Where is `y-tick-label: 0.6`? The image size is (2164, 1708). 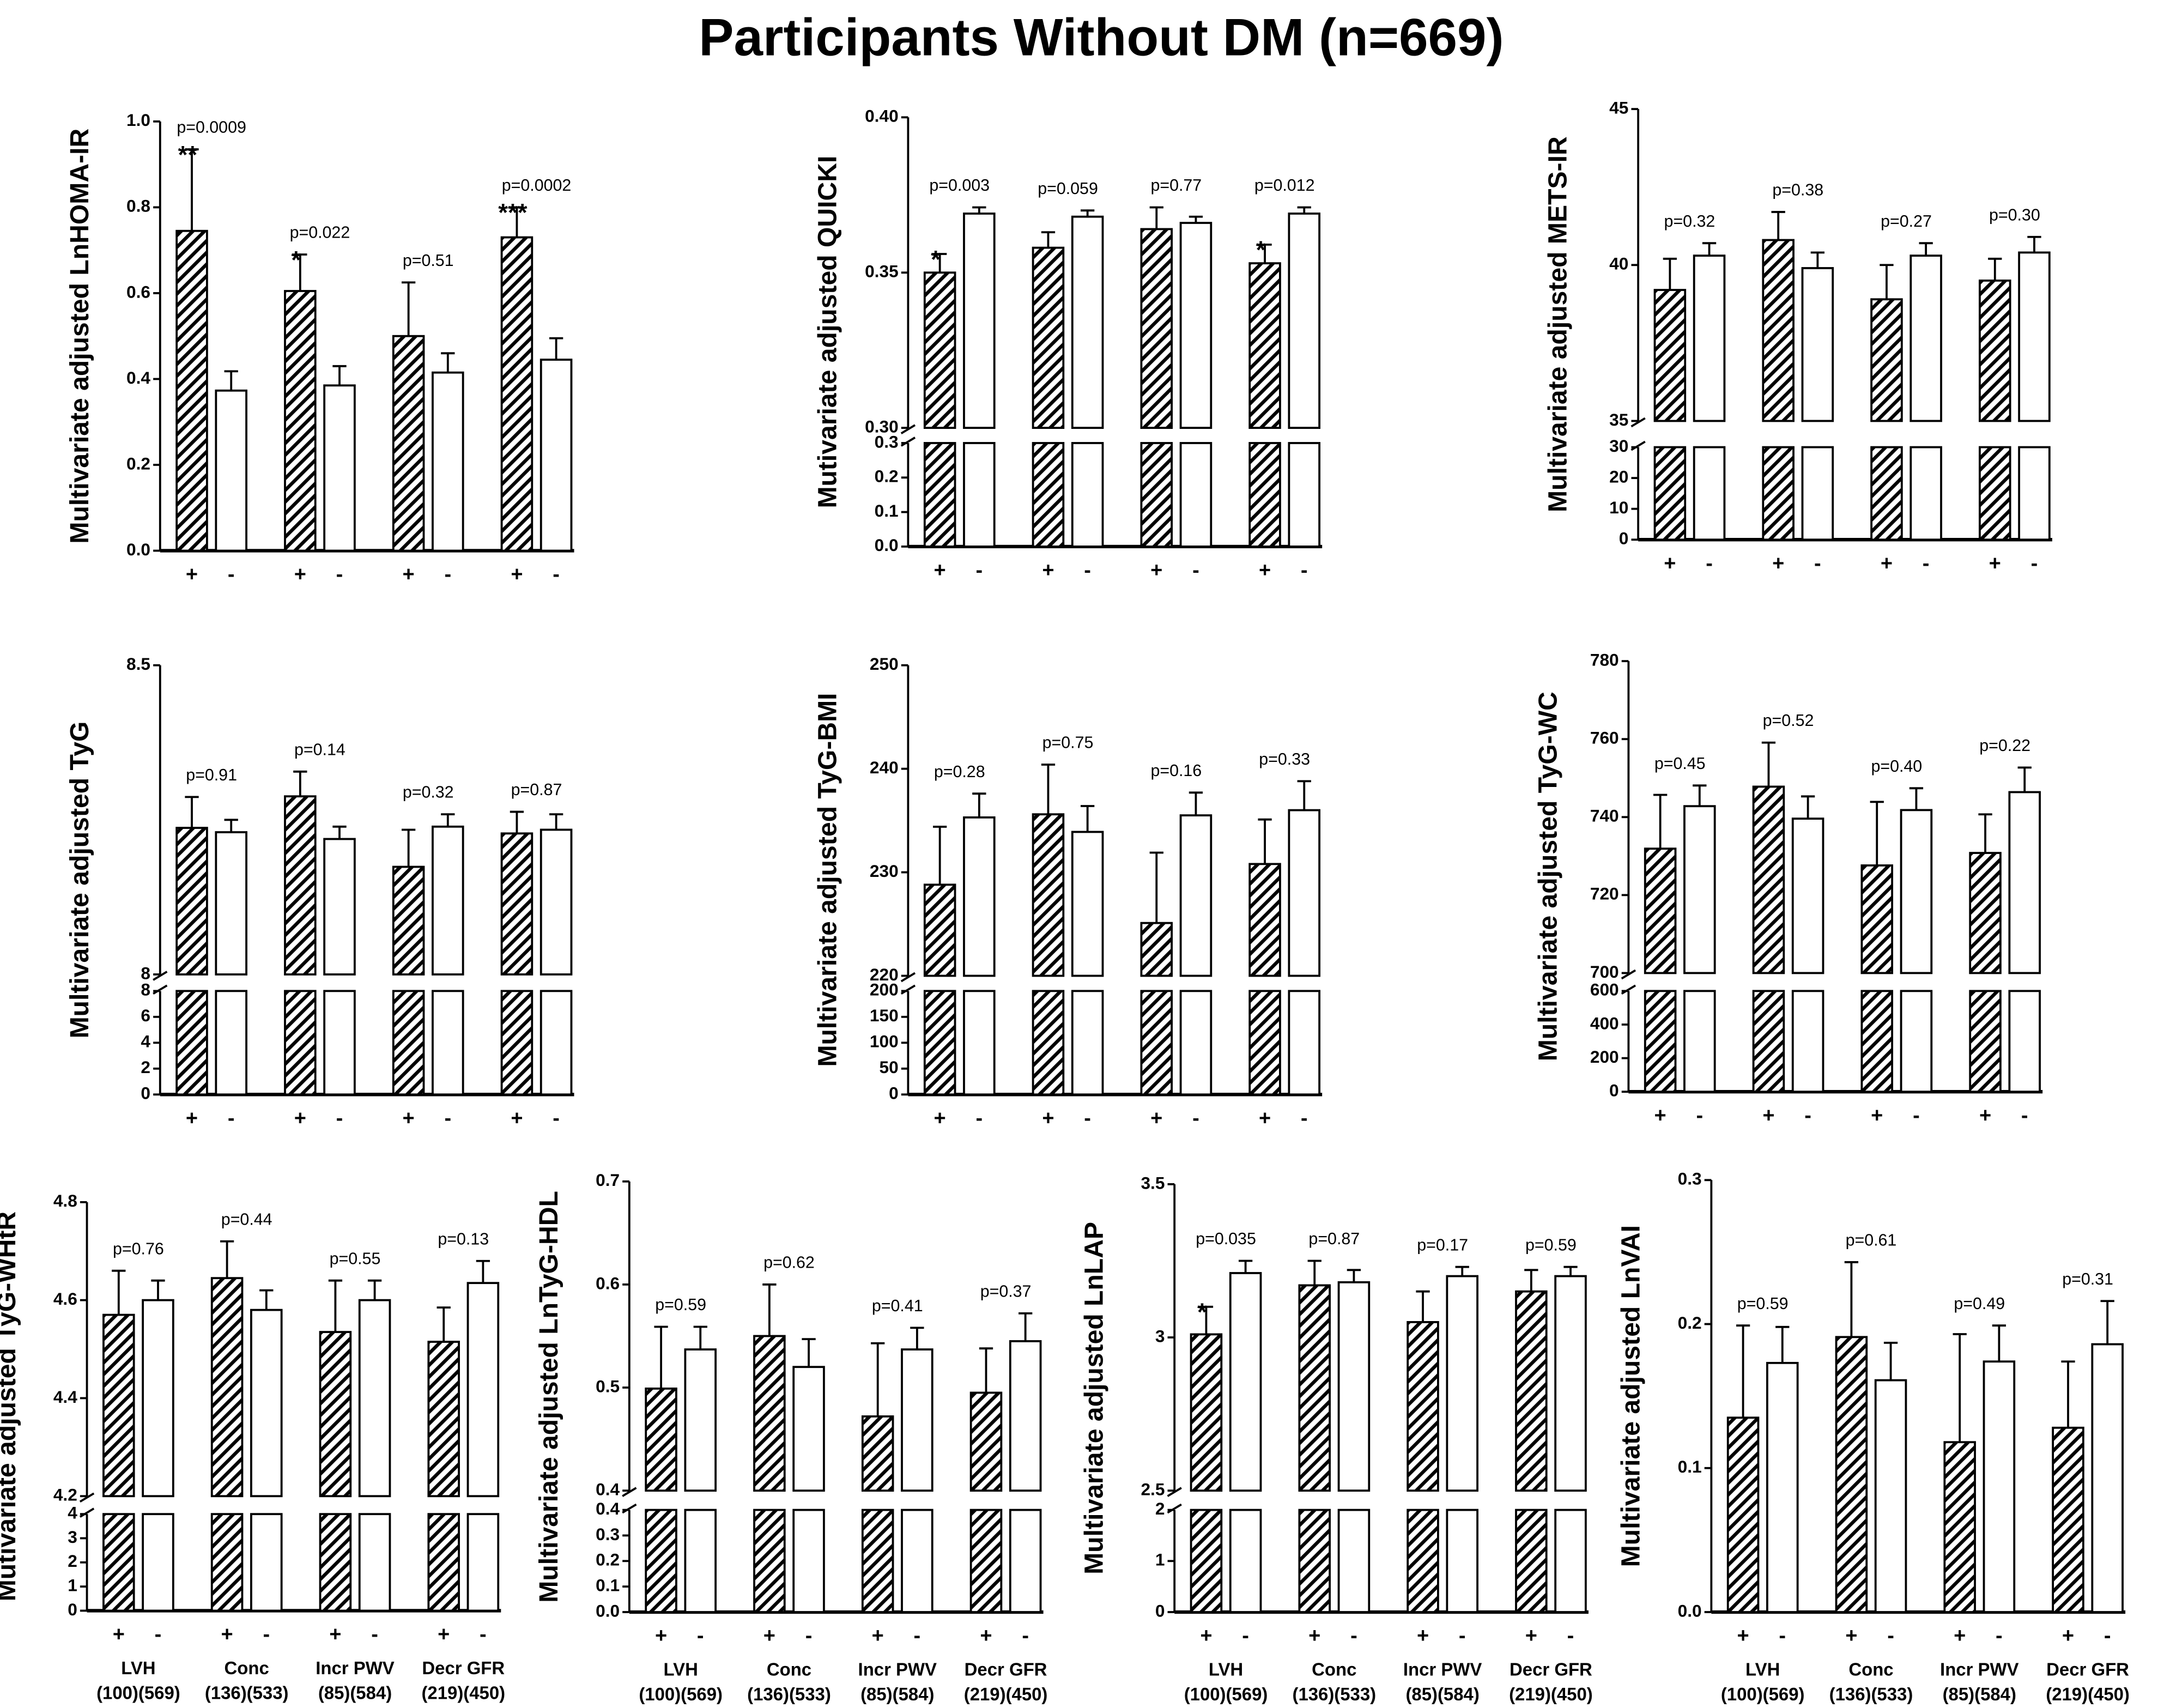 y-tick-label: 0.6 is located at coordinates (138, 291).